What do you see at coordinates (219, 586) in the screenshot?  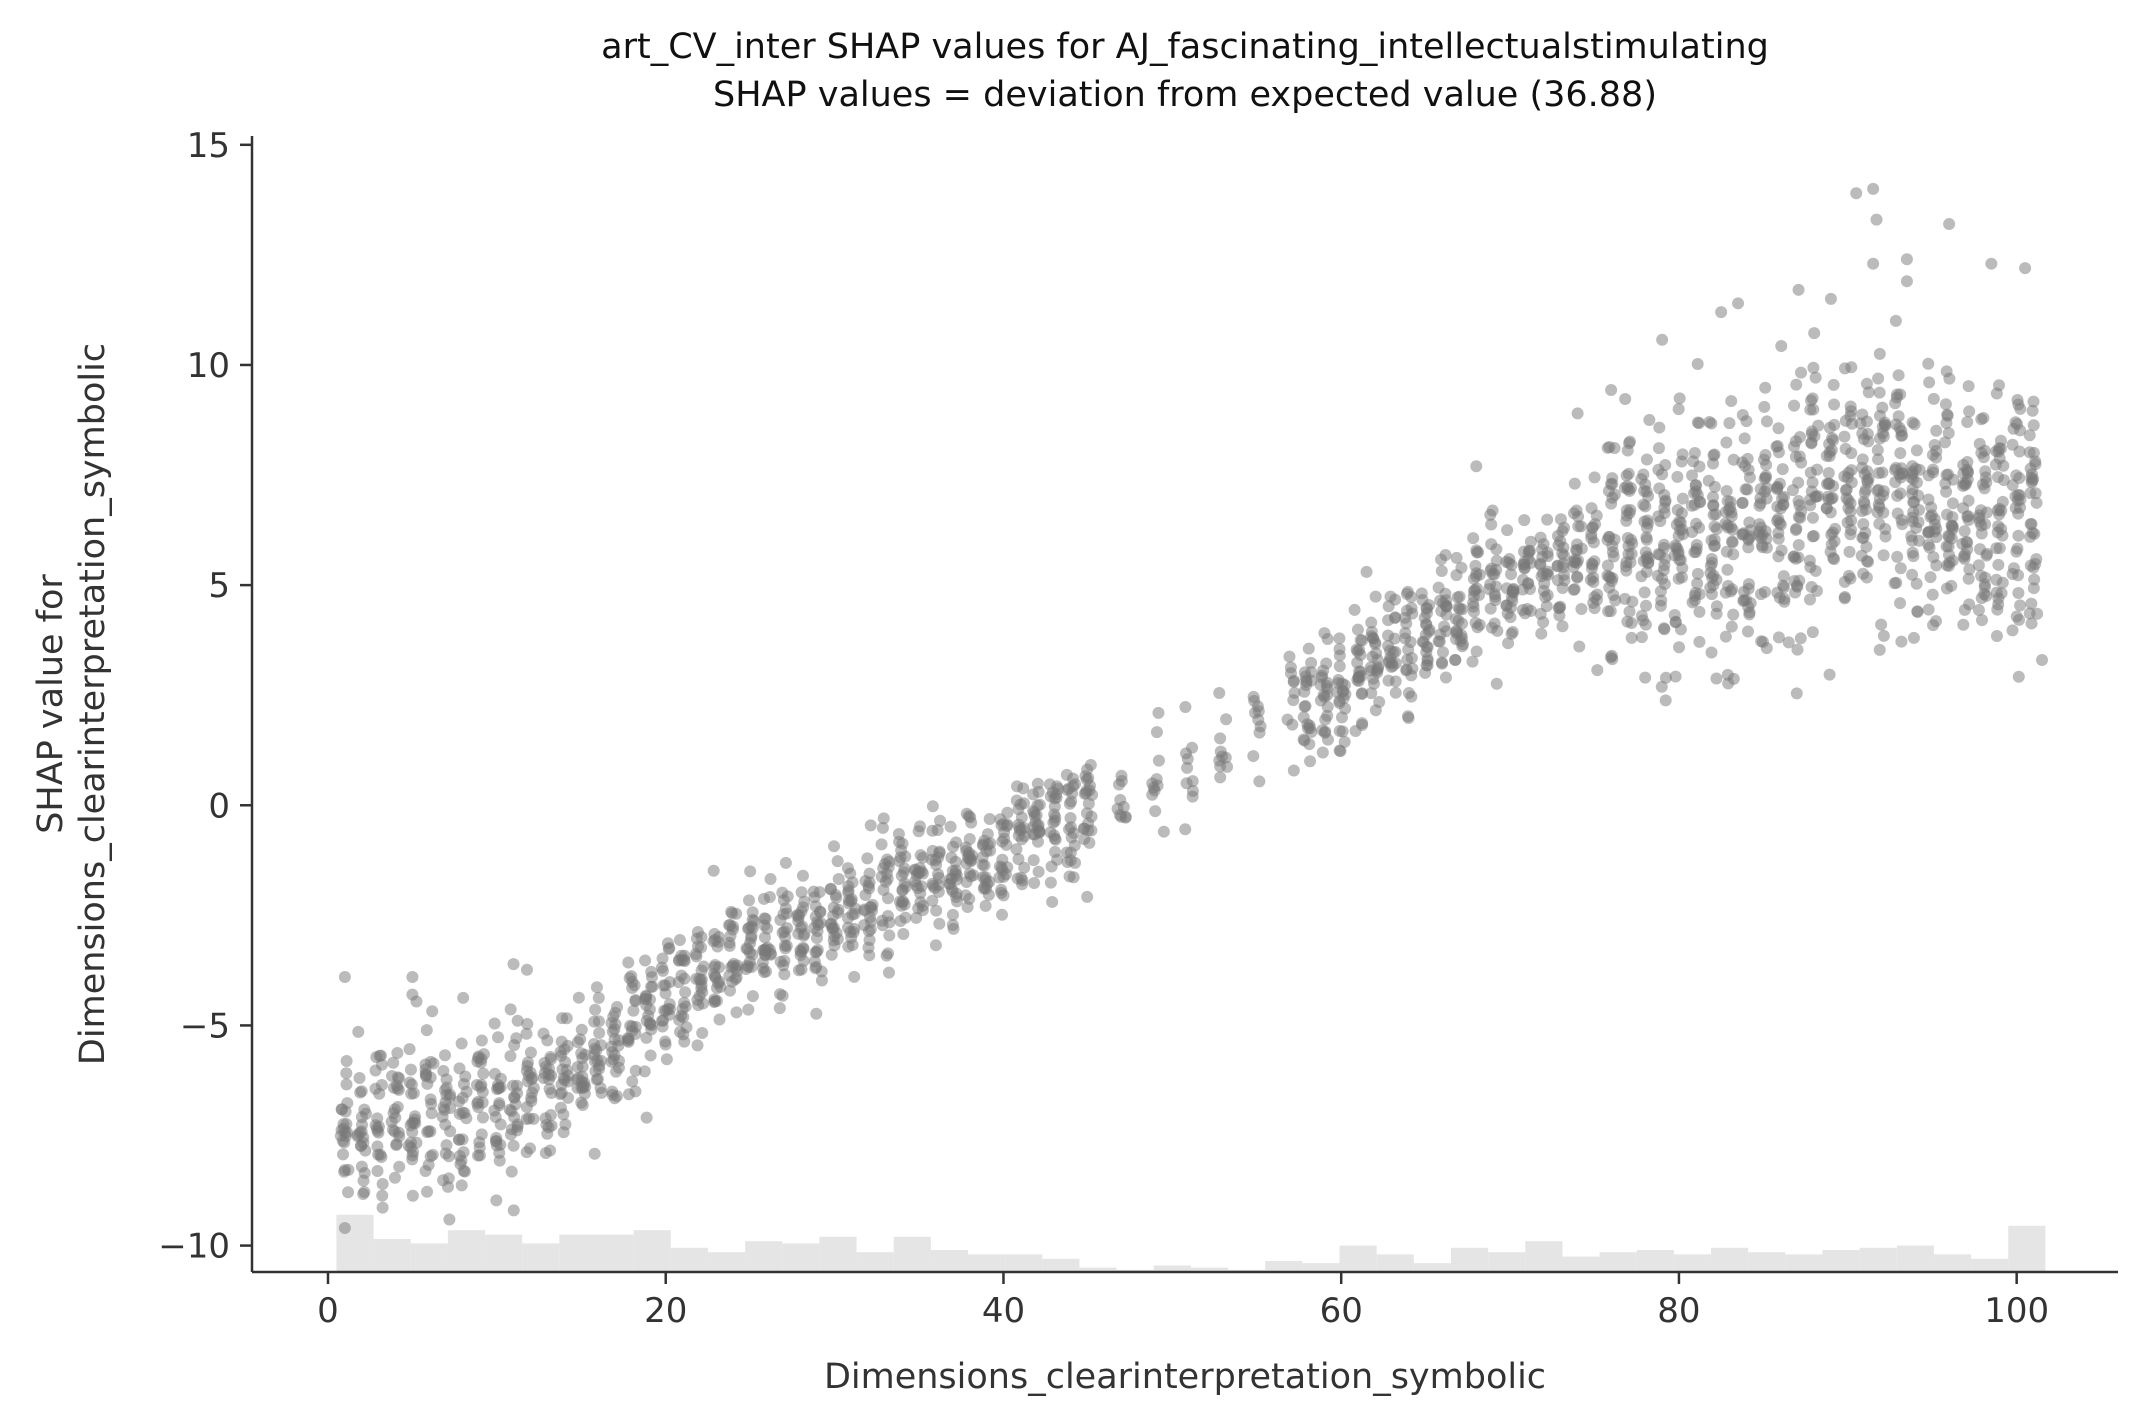 I see `y-tick-label: 5` at bounding box center [219, 586].